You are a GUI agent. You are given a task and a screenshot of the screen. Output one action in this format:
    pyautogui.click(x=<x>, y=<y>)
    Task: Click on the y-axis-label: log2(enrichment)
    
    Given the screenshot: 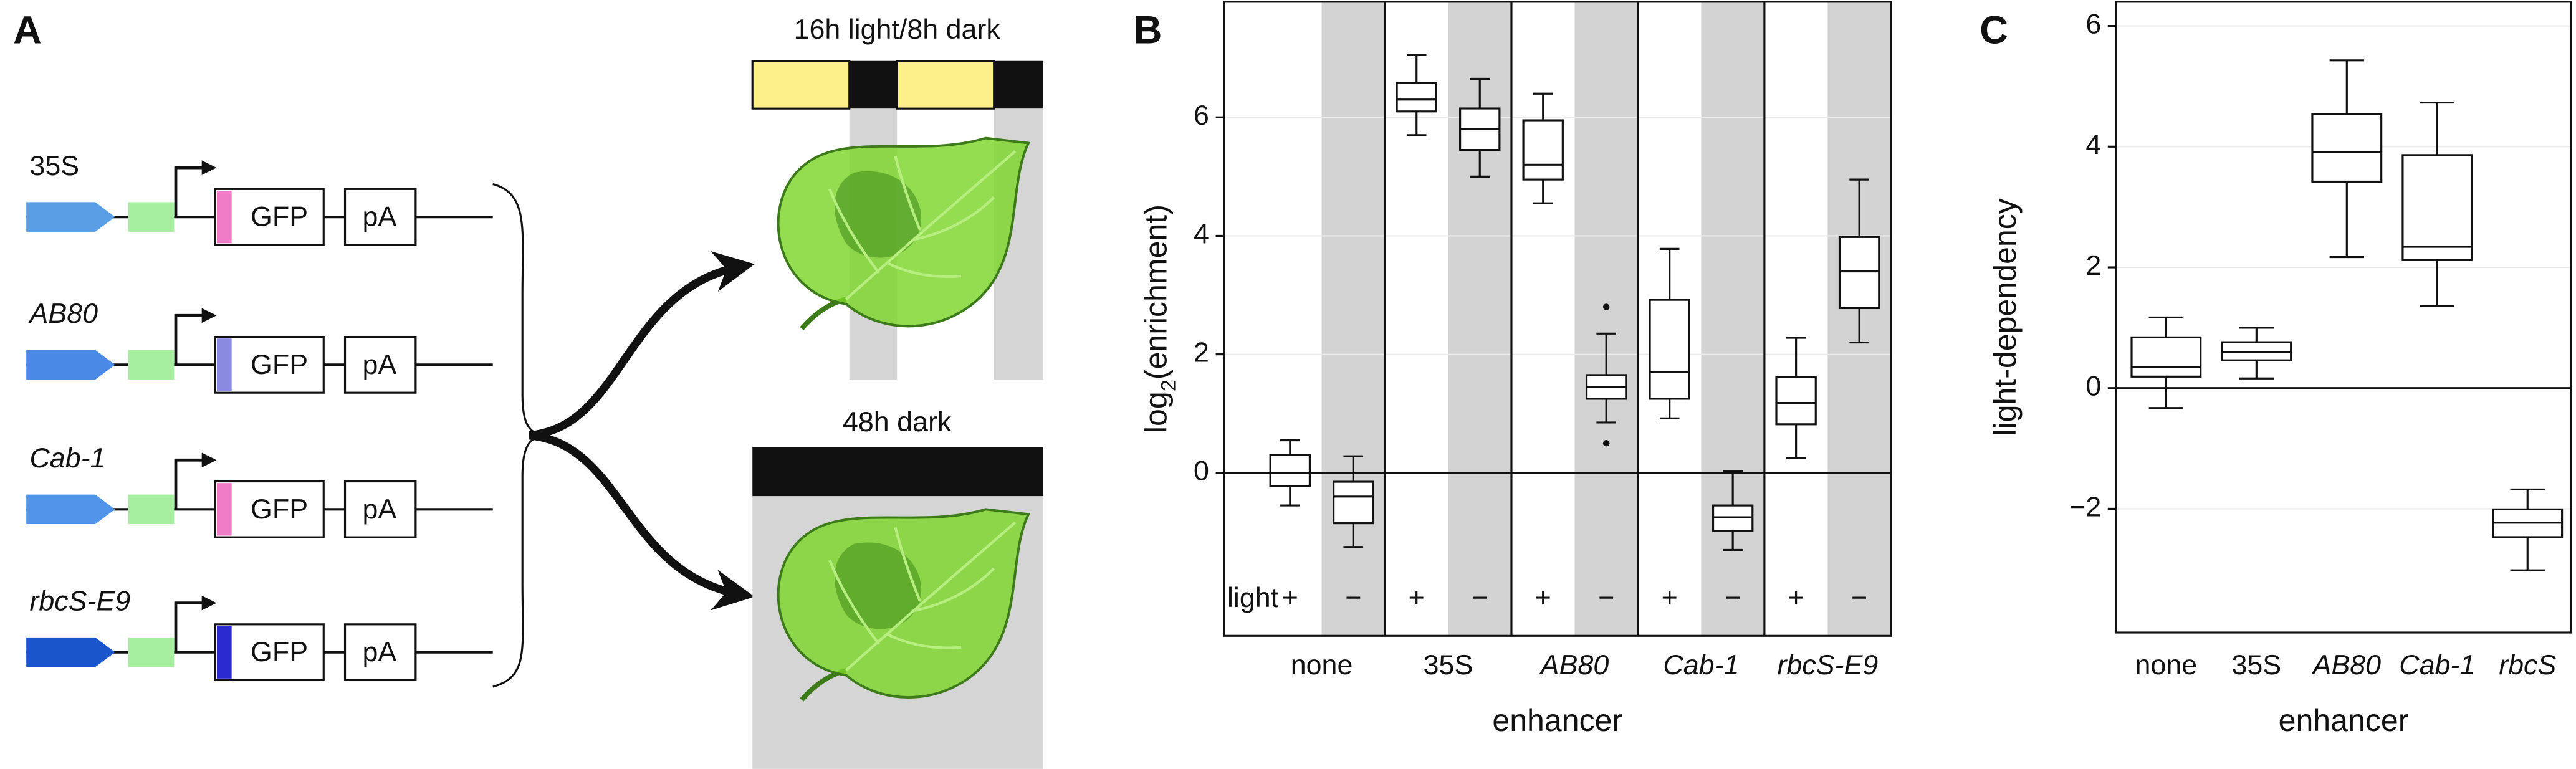 What is the action you would take?
    pyautogui.click(x=1160, y=318)
    